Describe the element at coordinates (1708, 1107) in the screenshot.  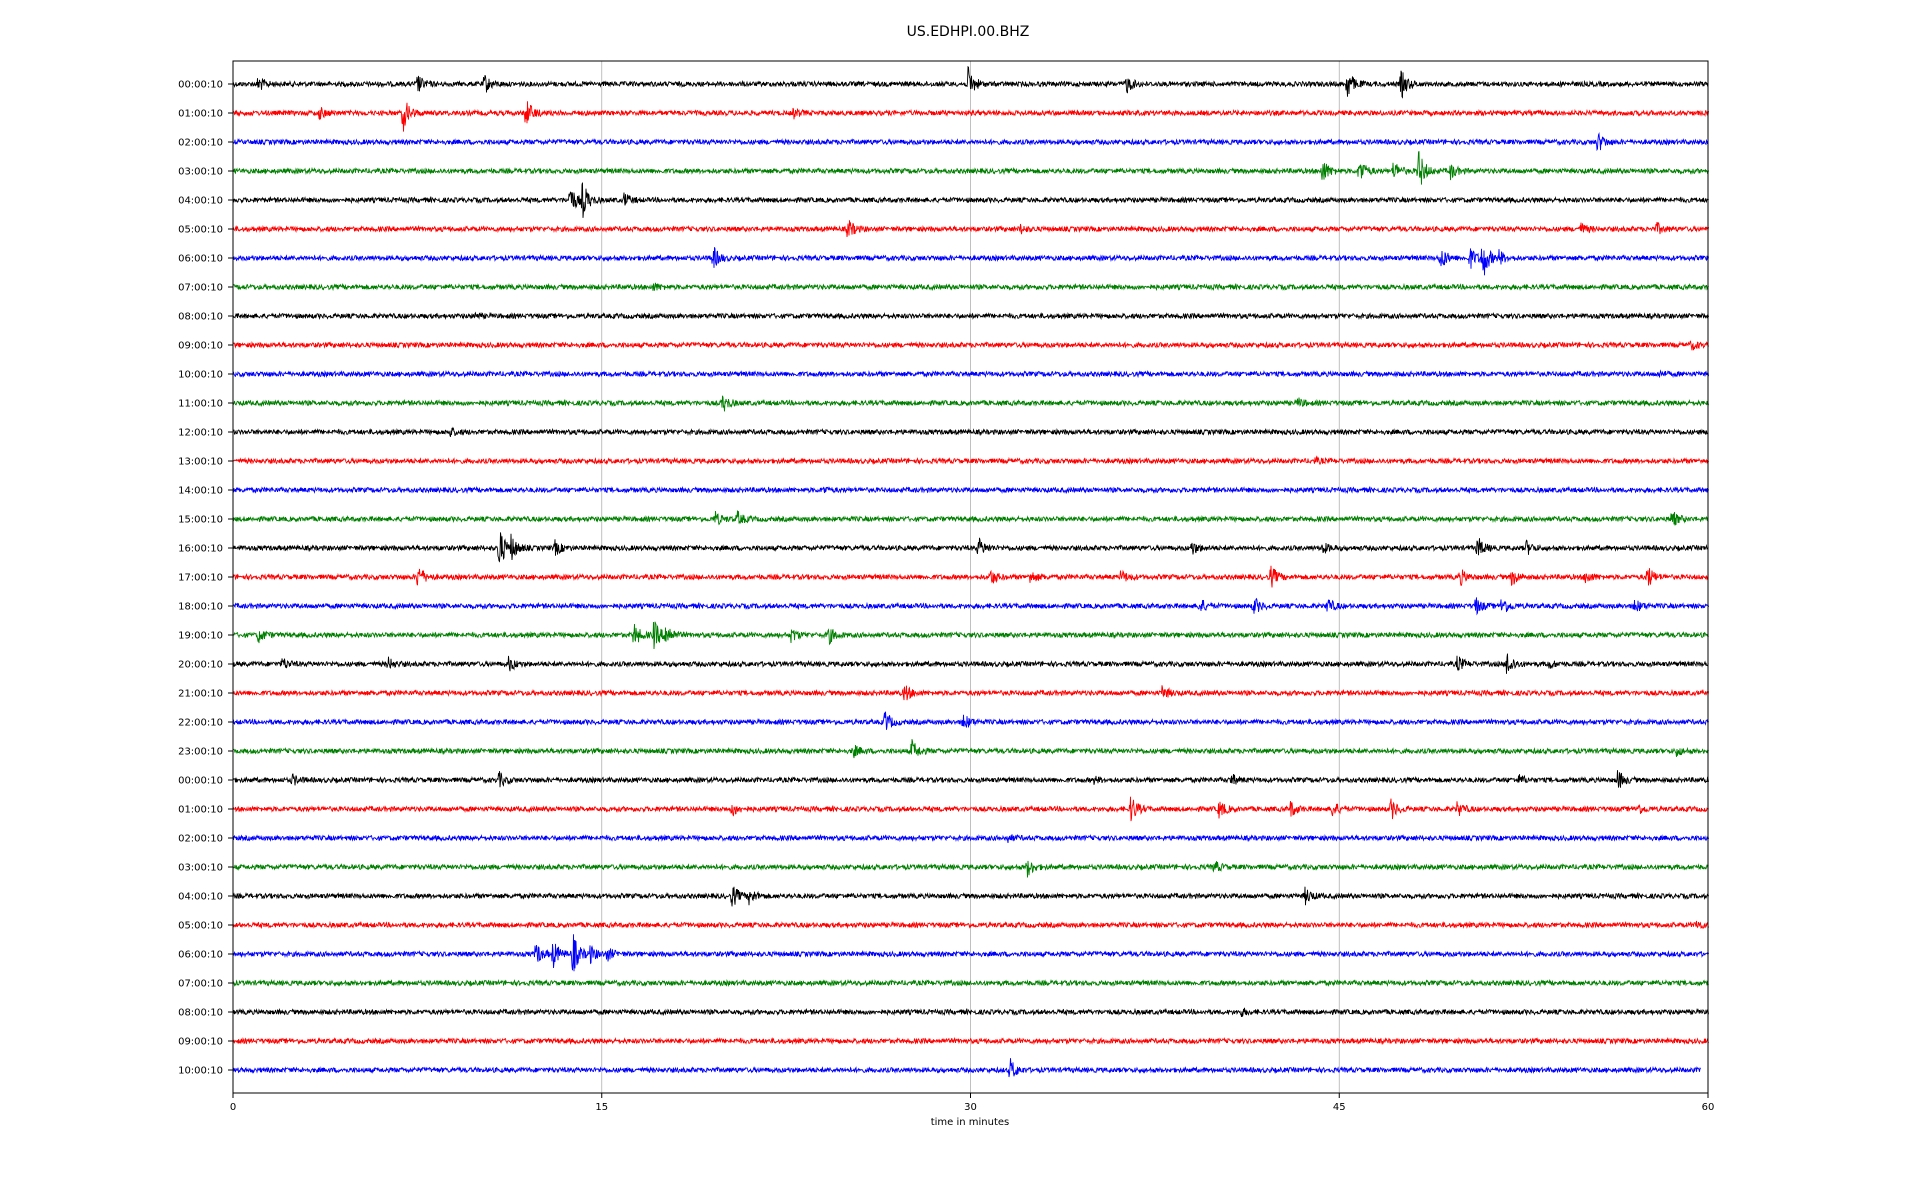
I see `x-tick-label: 60` at that location.